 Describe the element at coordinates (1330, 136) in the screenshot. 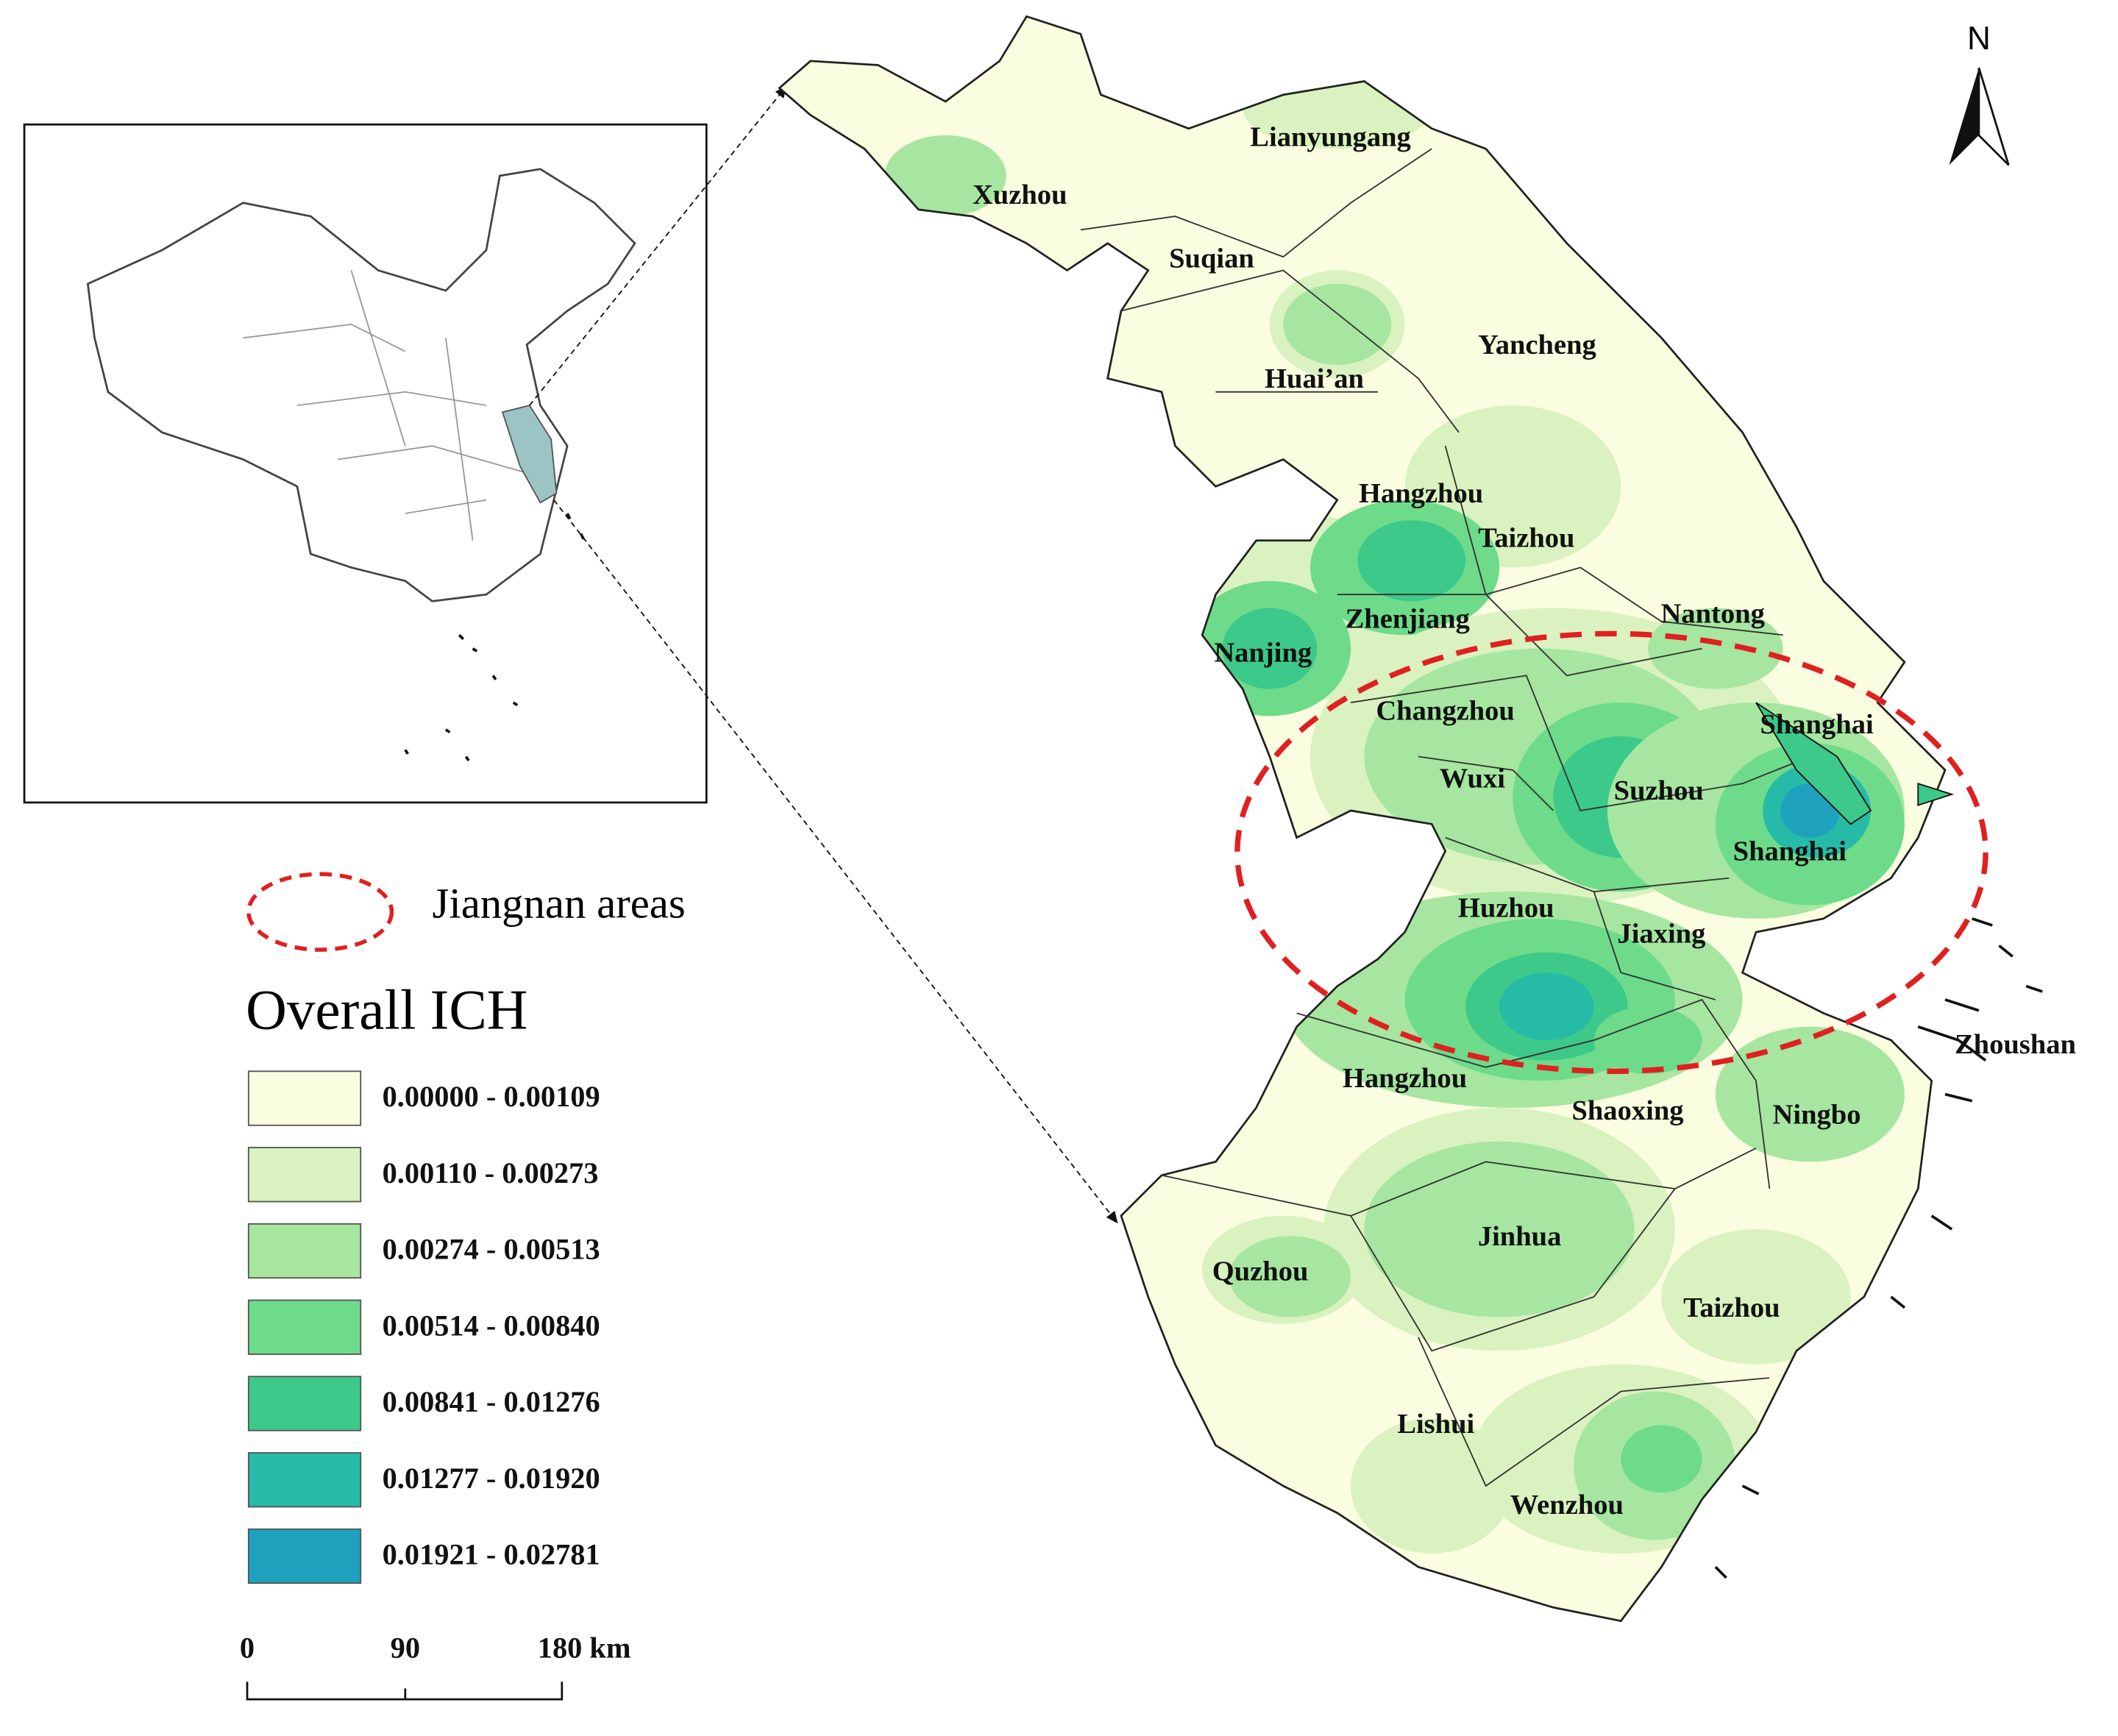

I see `city-label: Lianyungang` at that location.